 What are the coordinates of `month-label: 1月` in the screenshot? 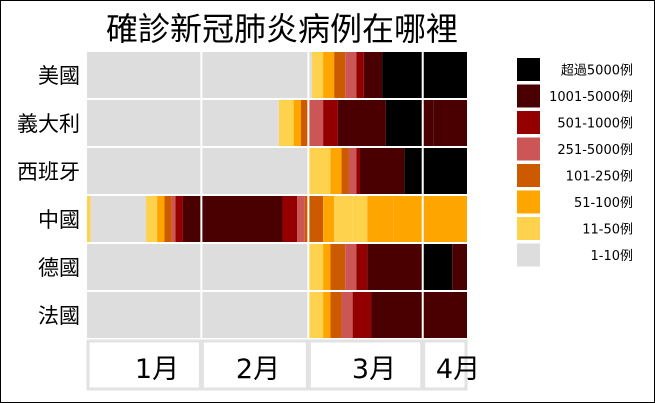 It's located at (157, 369).